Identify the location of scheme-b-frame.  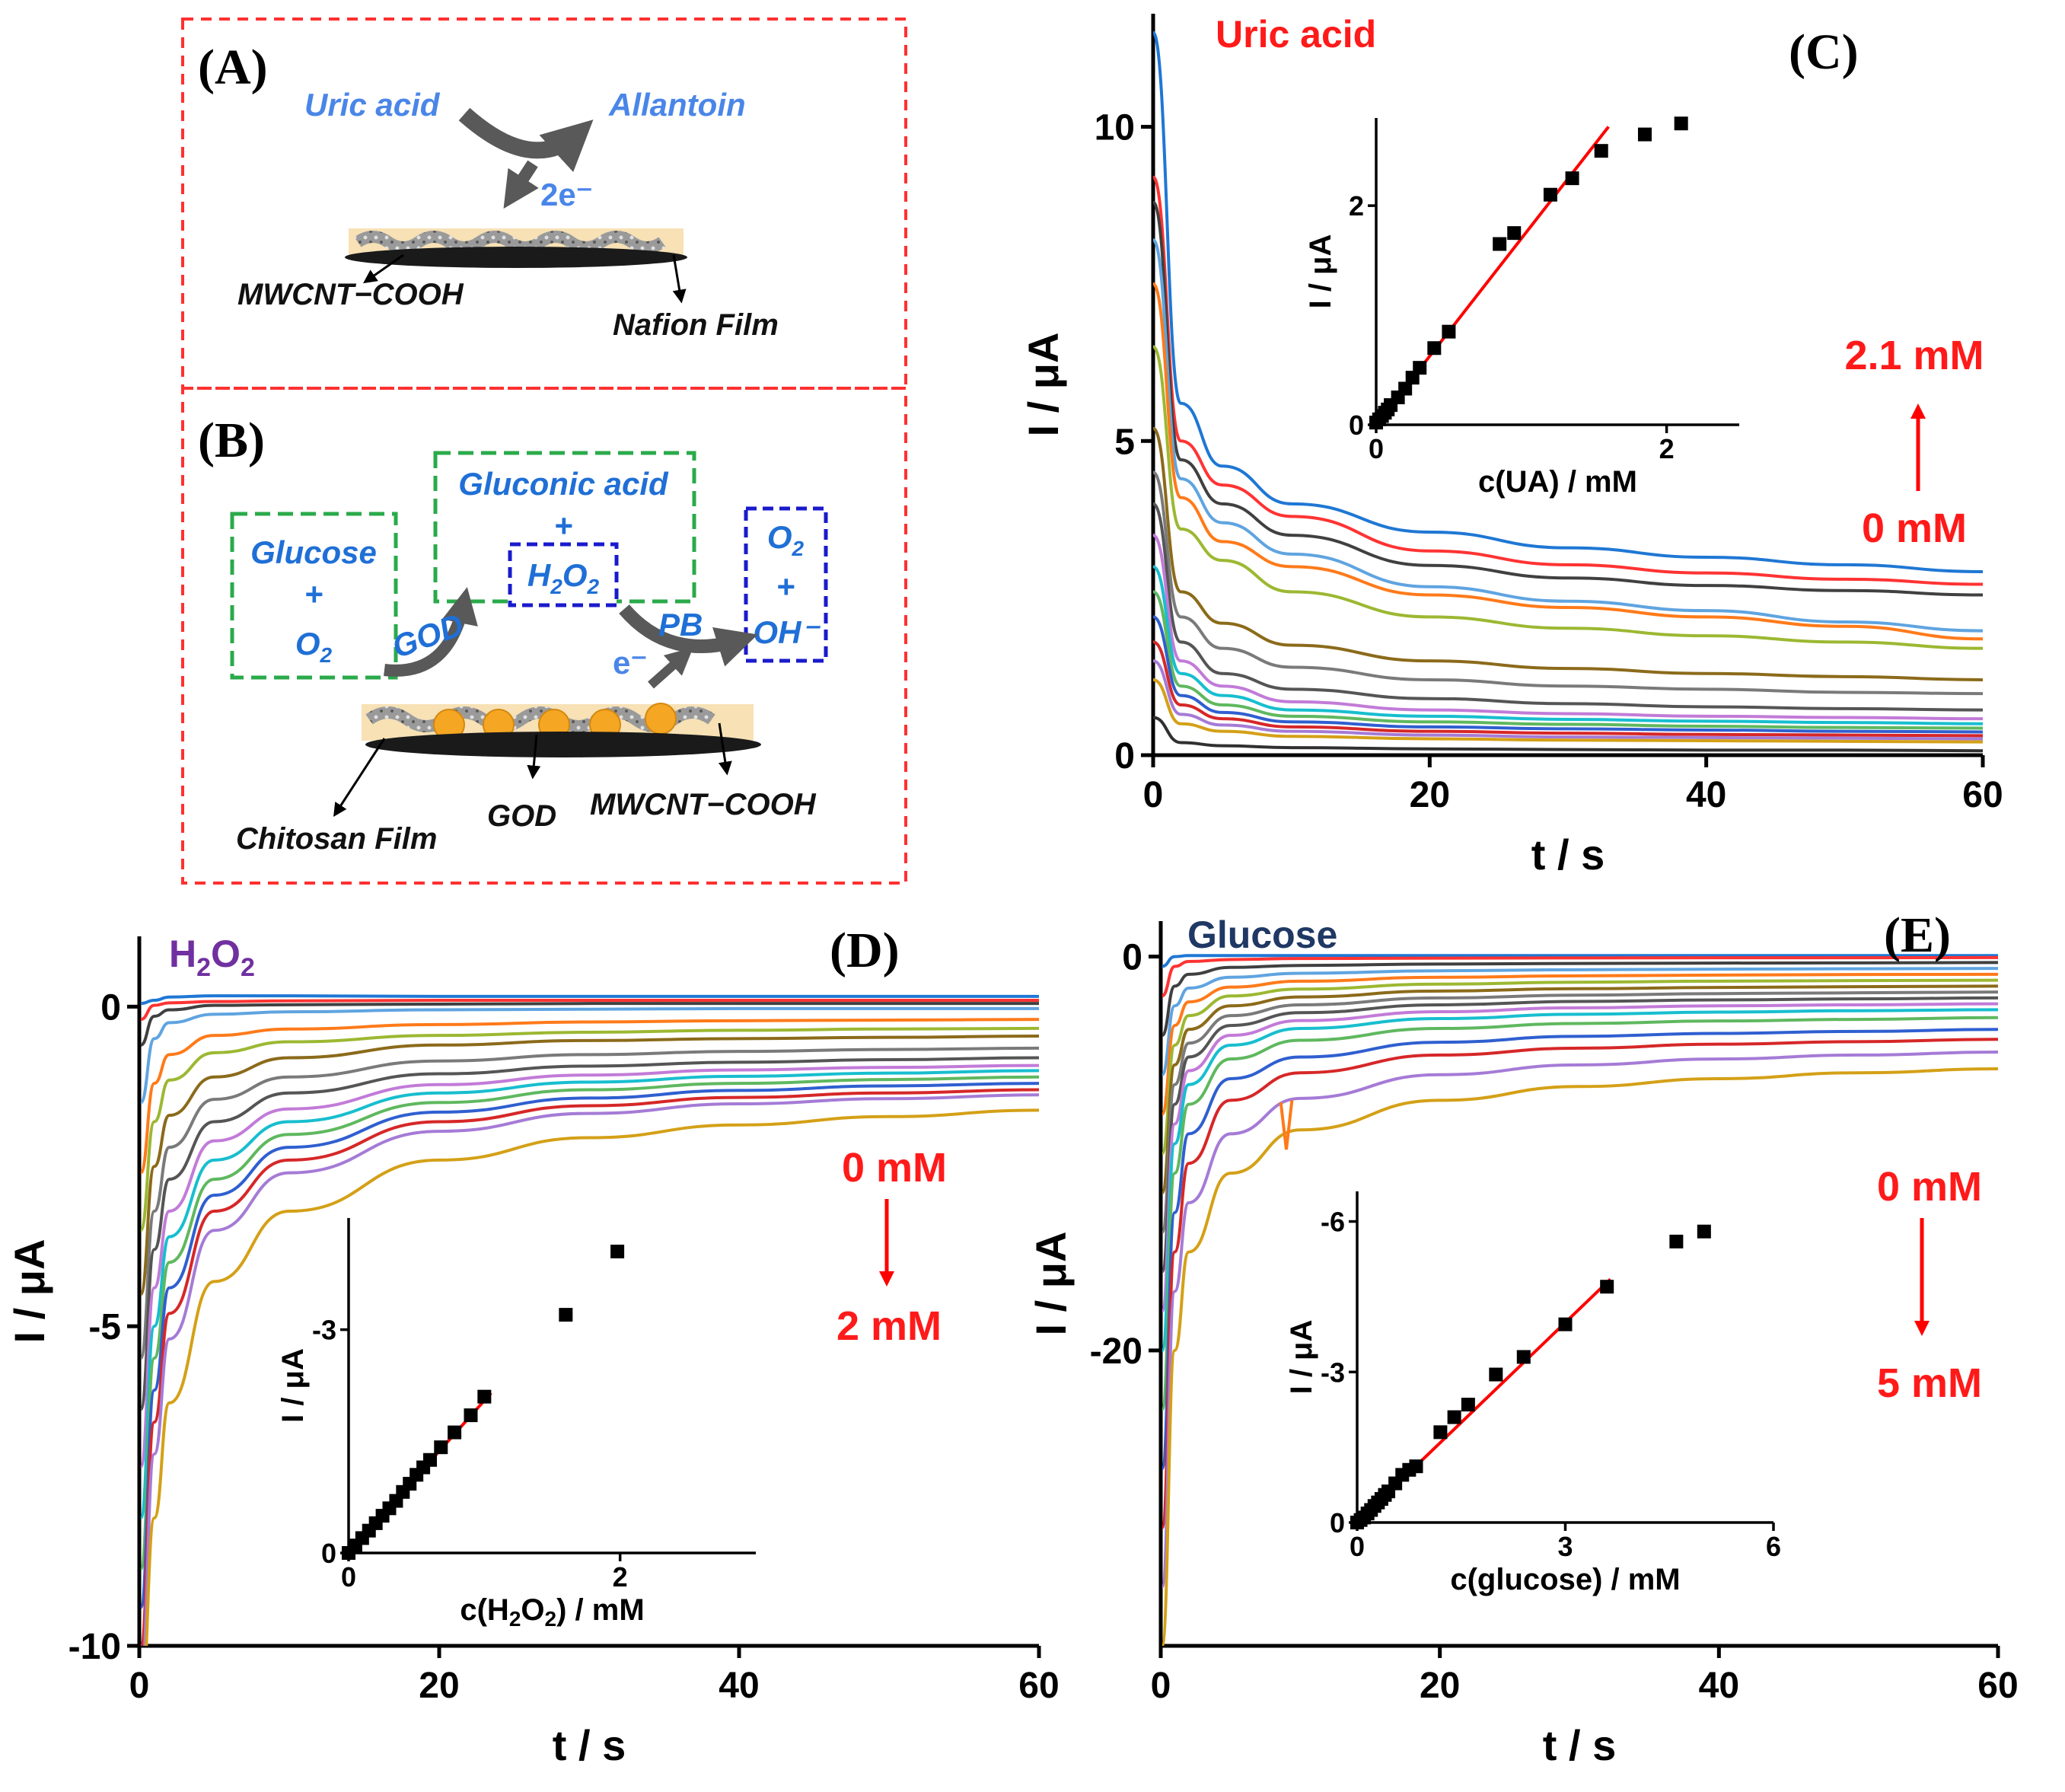
(544, 636).